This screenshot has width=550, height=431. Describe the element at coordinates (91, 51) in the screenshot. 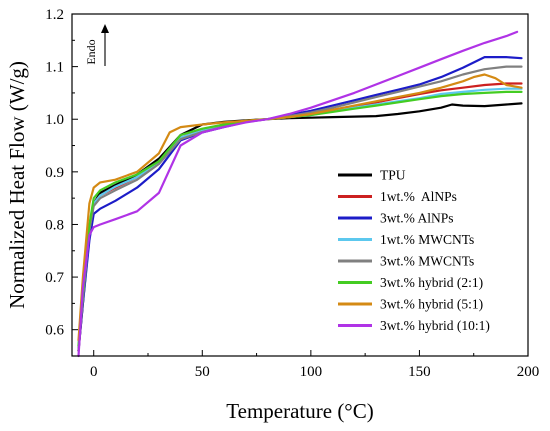

I see `endo-label: Endo` at that location.